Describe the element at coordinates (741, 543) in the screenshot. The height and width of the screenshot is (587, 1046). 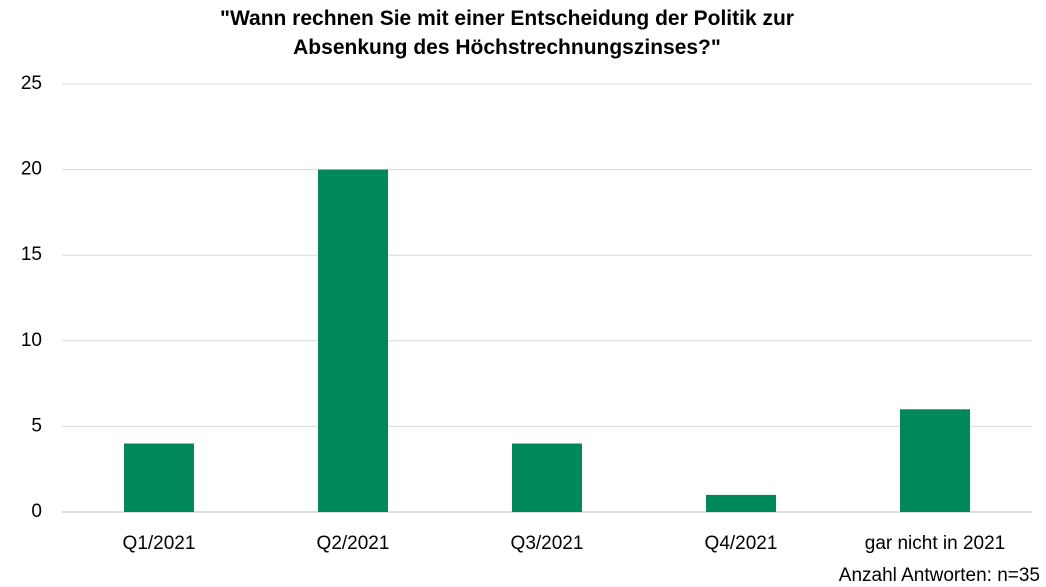
I see `x-tick-label: Q4/2021` at that location.